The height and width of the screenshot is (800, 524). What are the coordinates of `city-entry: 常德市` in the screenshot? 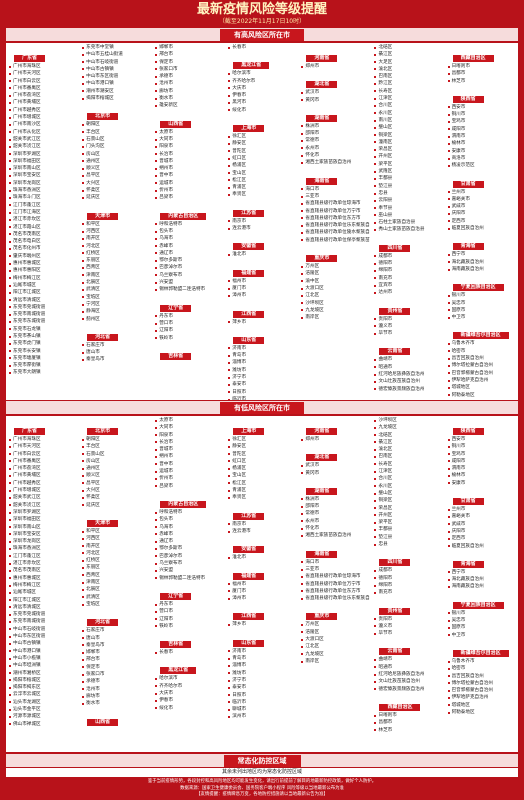 It's located at (335, 140).